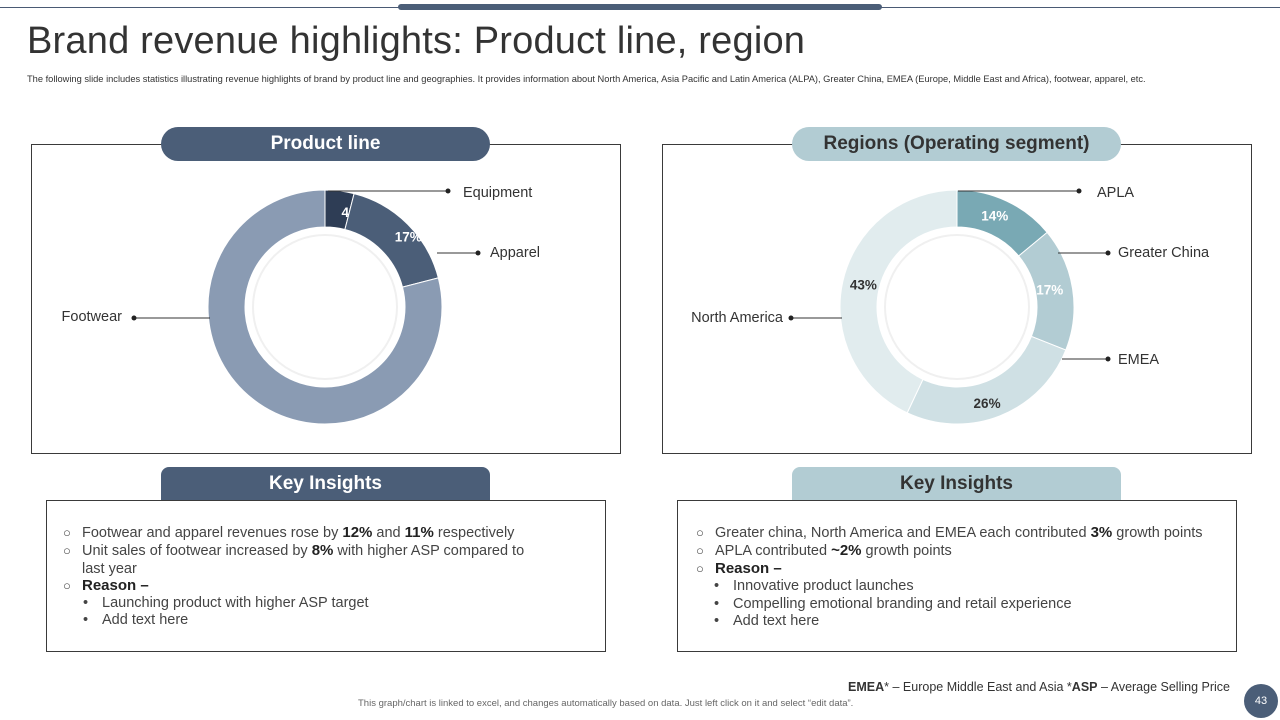  I want to click on legend-label-north-america: North America, so click(737, 318).